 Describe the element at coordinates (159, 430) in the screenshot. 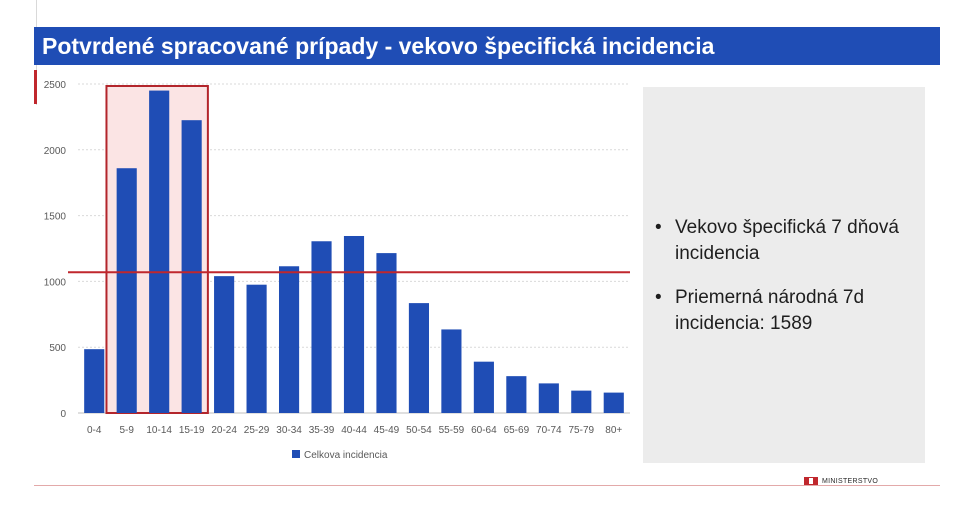

I see `x-tick-label: 10-14` at that location.